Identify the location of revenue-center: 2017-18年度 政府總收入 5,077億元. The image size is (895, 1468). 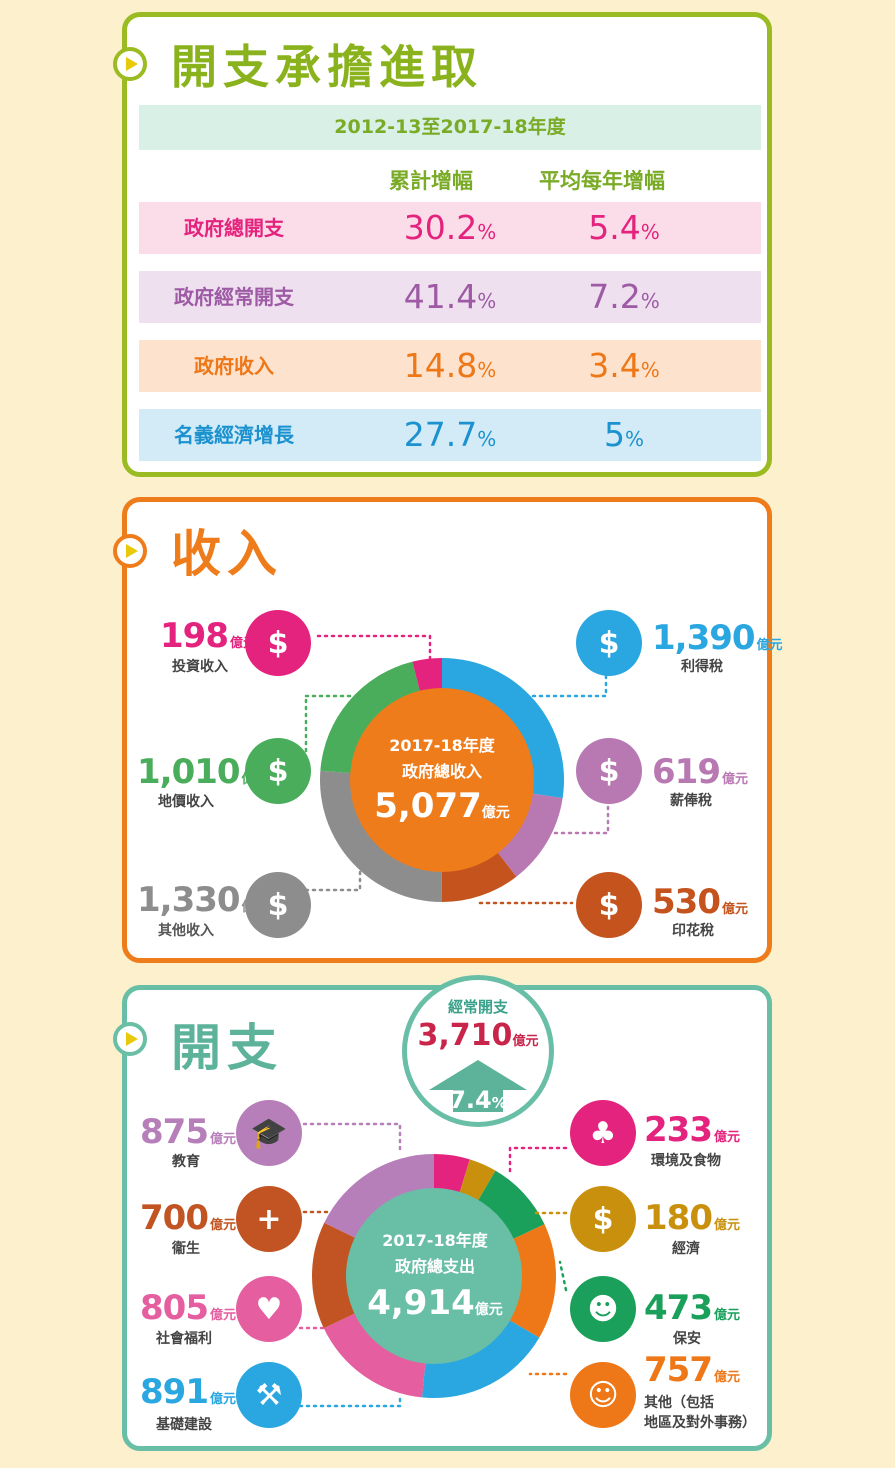
(442, 779).